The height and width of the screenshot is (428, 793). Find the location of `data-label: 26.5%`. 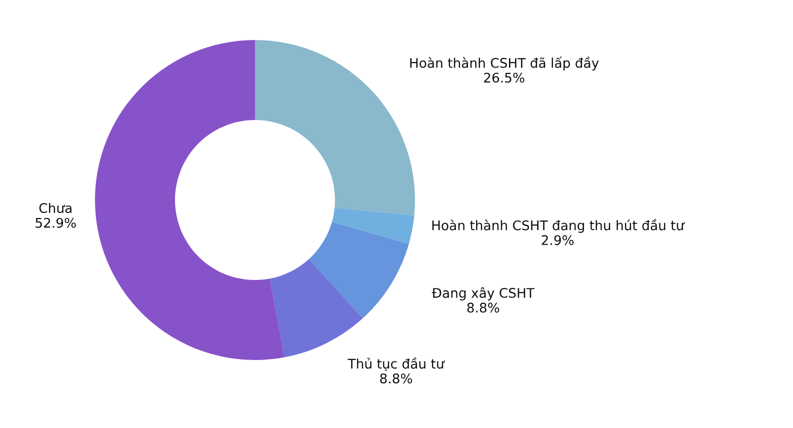

data-label: 26.5% is located at coordinates (504, 77).